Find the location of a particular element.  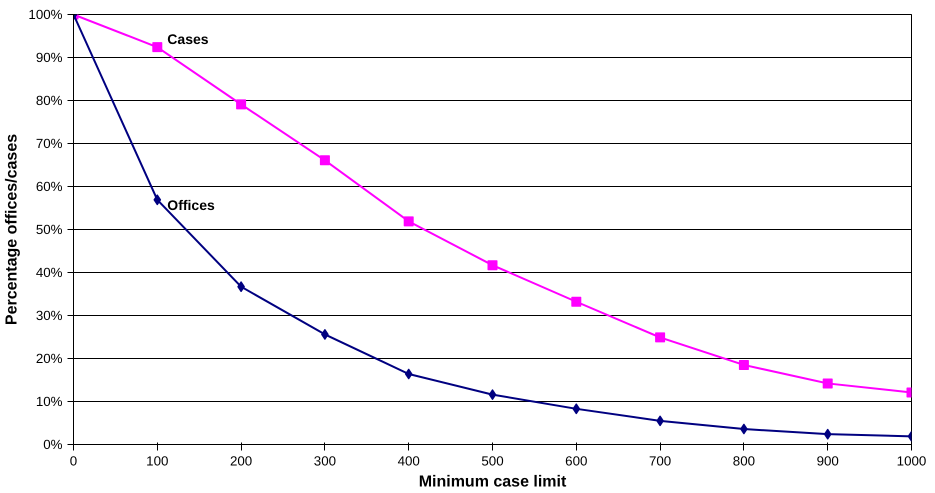

y-tick-label: 0% is located at coordinates (53, 444).